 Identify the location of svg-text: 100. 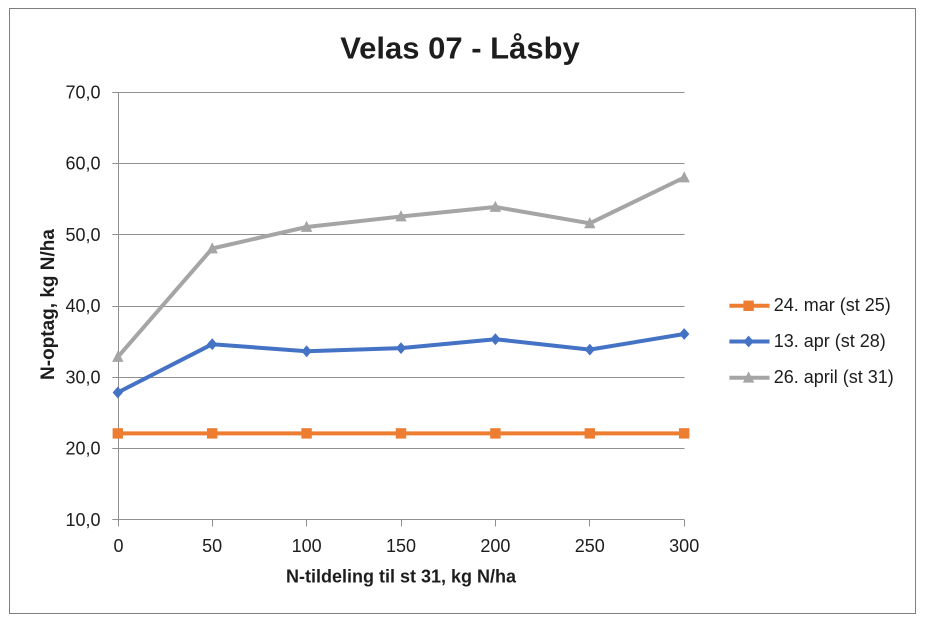
(307, 546).